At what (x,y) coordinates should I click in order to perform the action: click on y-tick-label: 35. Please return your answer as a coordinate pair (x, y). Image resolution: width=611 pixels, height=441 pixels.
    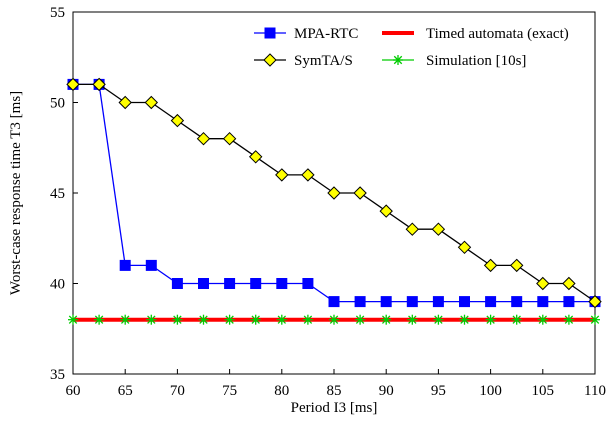
    Looking at the image, I should click on (57, 375).